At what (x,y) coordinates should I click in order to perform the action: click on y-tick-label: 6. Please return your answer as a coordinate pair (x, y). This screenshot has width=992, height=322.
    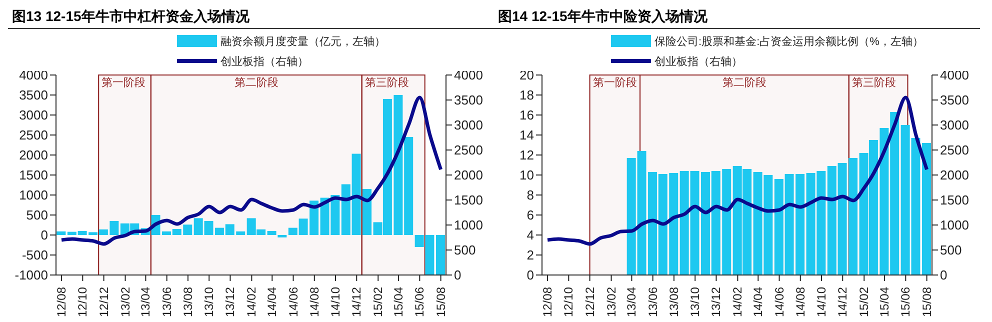
    Looking at the image, I should click on (530, 215).